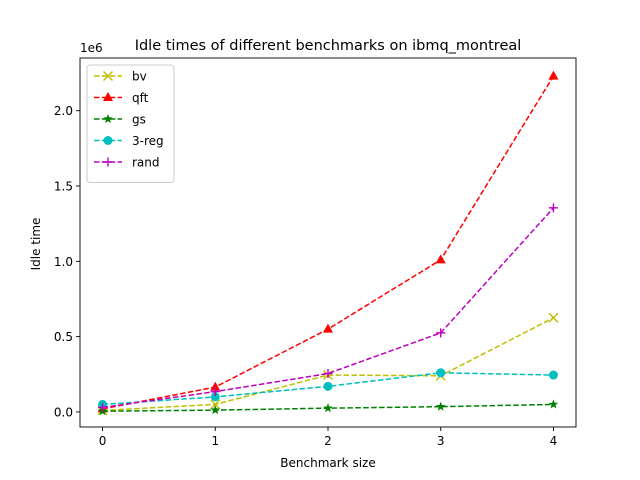  I want to click on legend-box, so click(130, 123).